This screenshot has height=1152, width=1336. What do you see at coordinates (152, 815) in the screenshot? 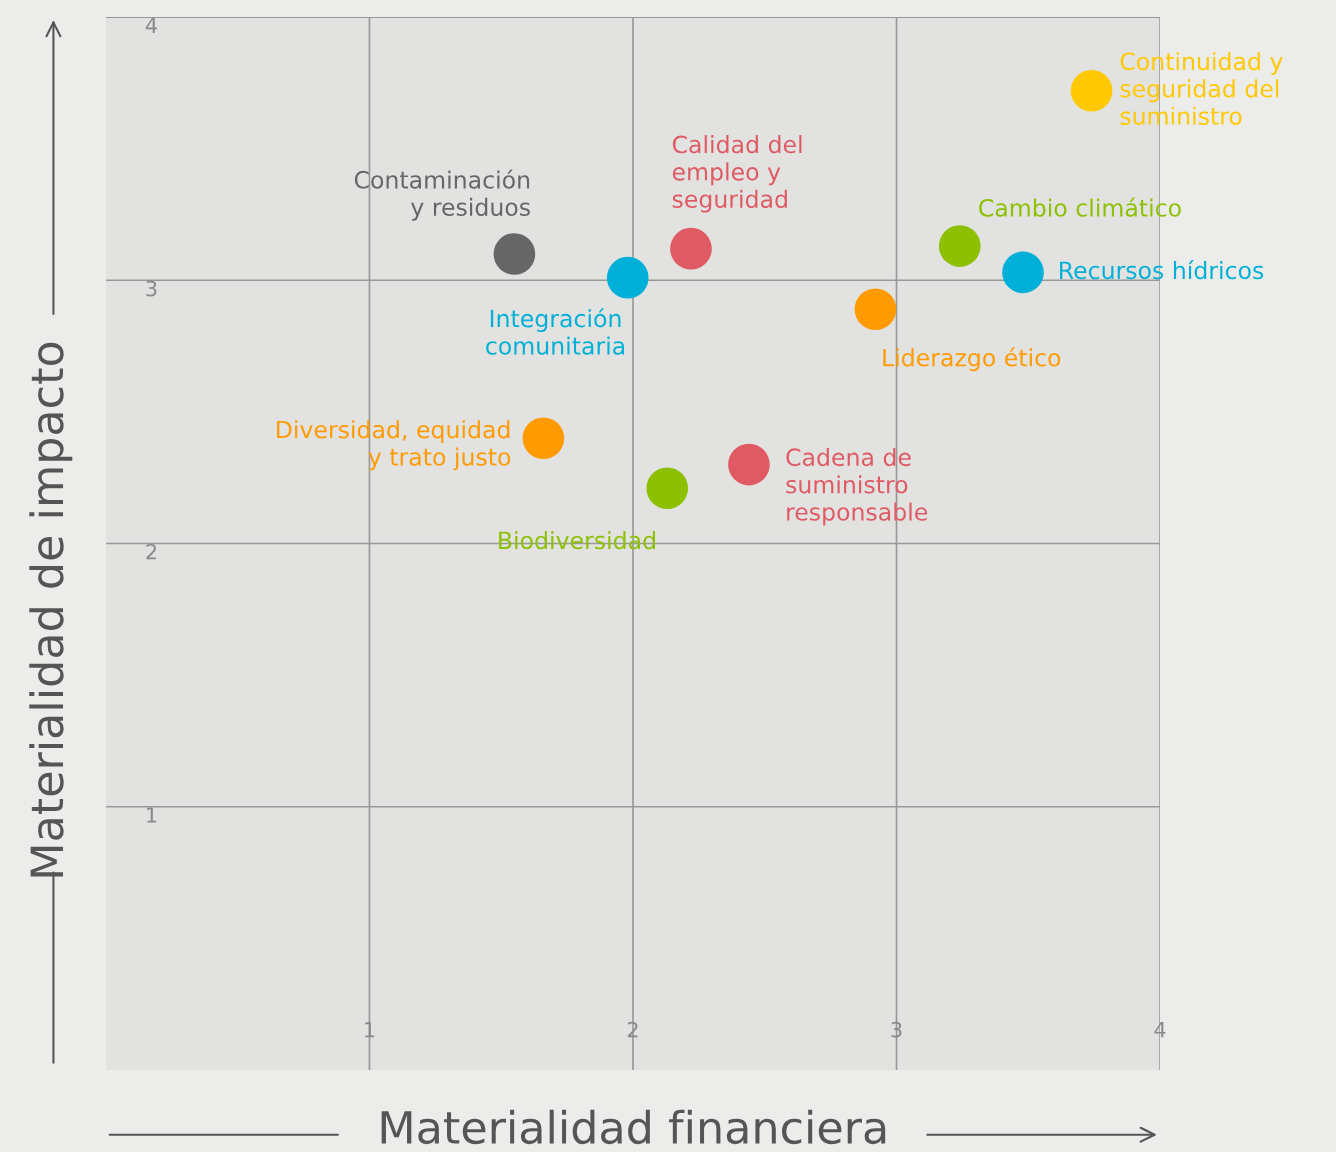
I see `y-tick-label: 1` at bounding box center [152, 815].